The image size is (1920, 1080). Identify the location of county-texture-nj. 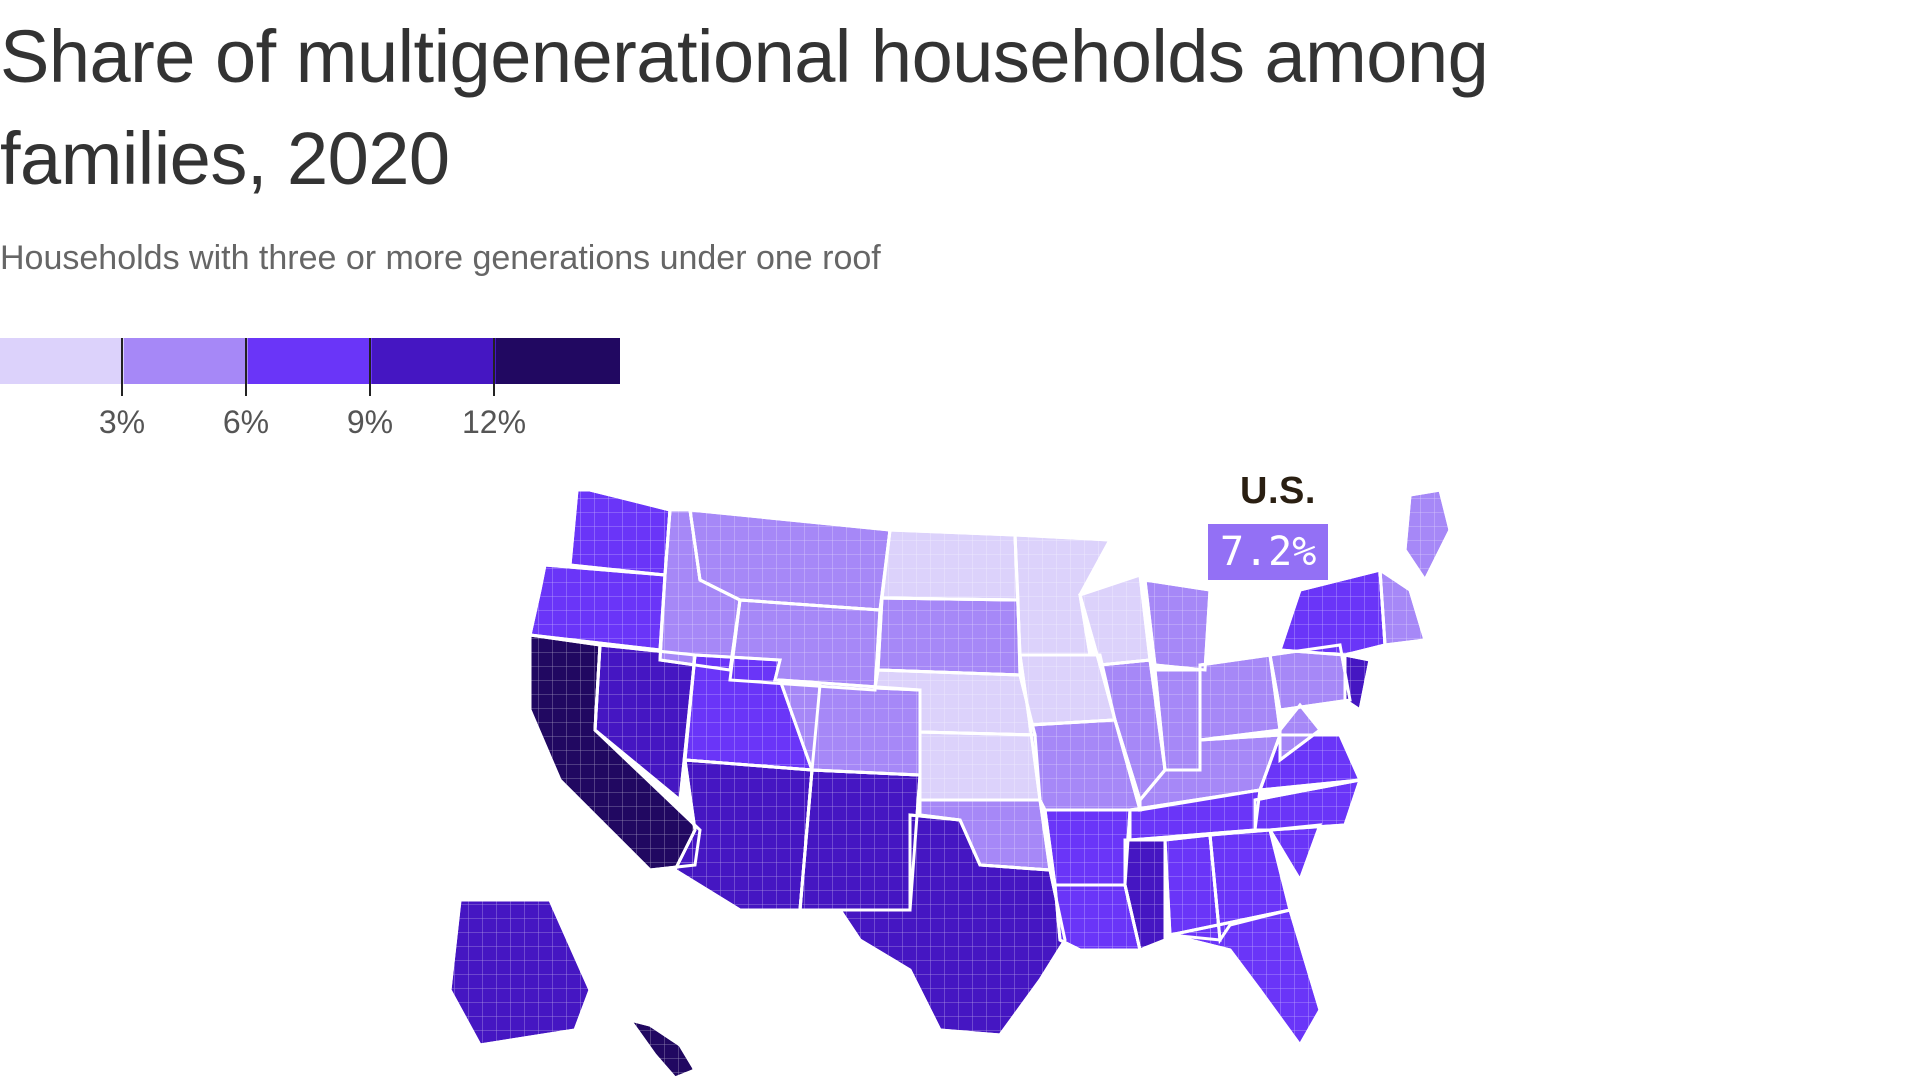
(1357, 683).